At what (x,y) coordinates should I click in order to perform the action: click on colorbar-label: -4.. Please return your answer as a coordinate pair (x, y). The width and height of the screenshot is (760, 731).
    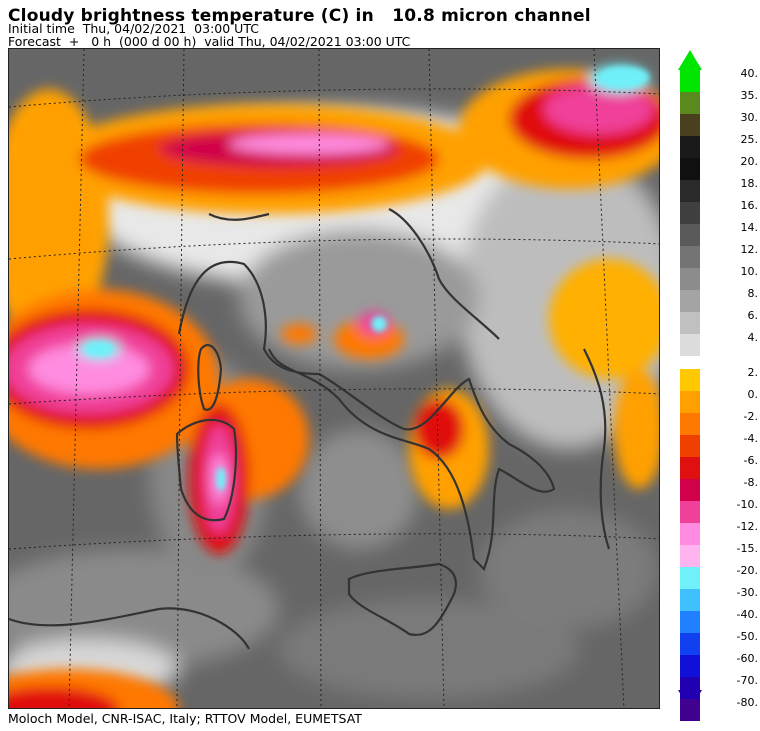
    Looking at the image, I should click on (750, 438).